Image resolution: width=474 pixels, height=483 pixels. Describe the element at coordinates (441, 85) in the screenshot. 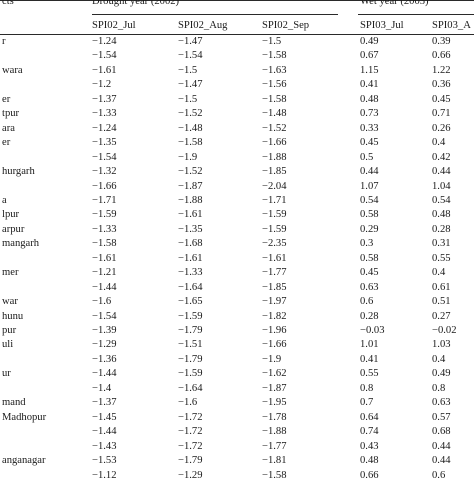

I see `value-cell: 0.36` at that location.